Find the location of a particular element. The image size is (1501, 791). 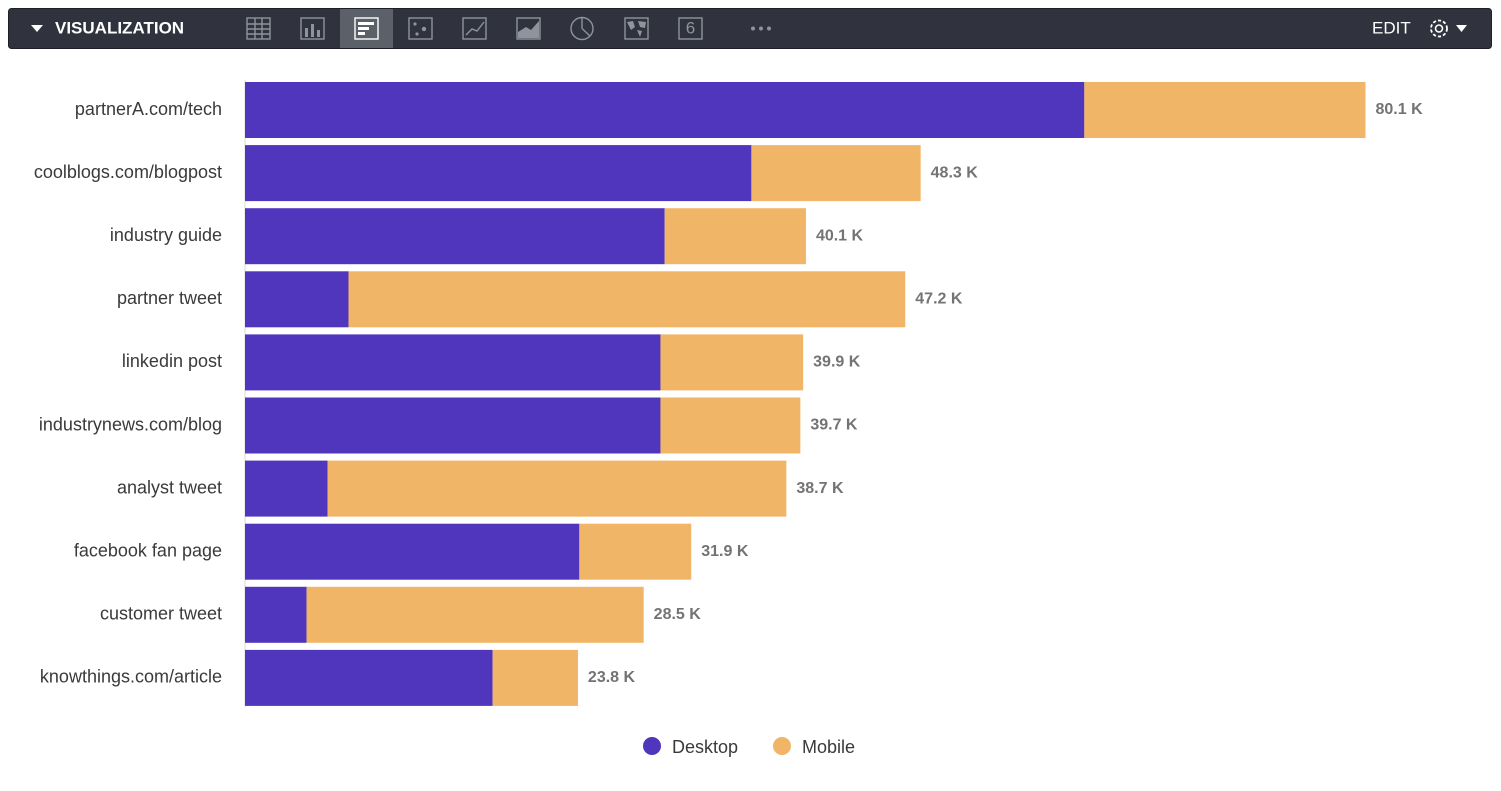

total-label: 28.5 K is located at coordinates (678, 614).